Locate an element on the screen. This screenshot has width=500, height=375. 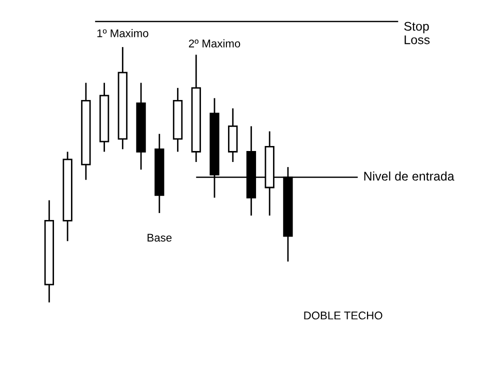
annotation: 2º Maximo is located at coordinates (214, 43).